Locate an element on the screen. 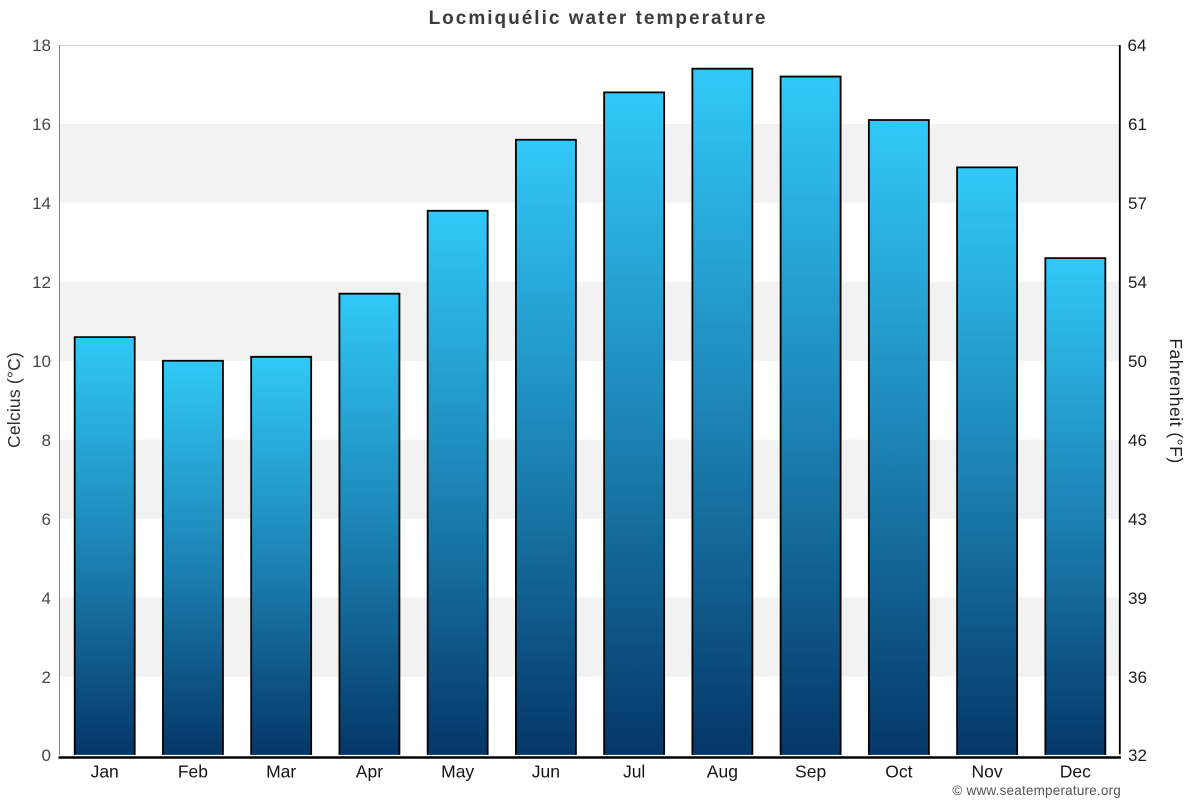 Image resolution: width=1200 pixels, height=800 pixels. svg-text: Jul is located at coordinates (634, 772).